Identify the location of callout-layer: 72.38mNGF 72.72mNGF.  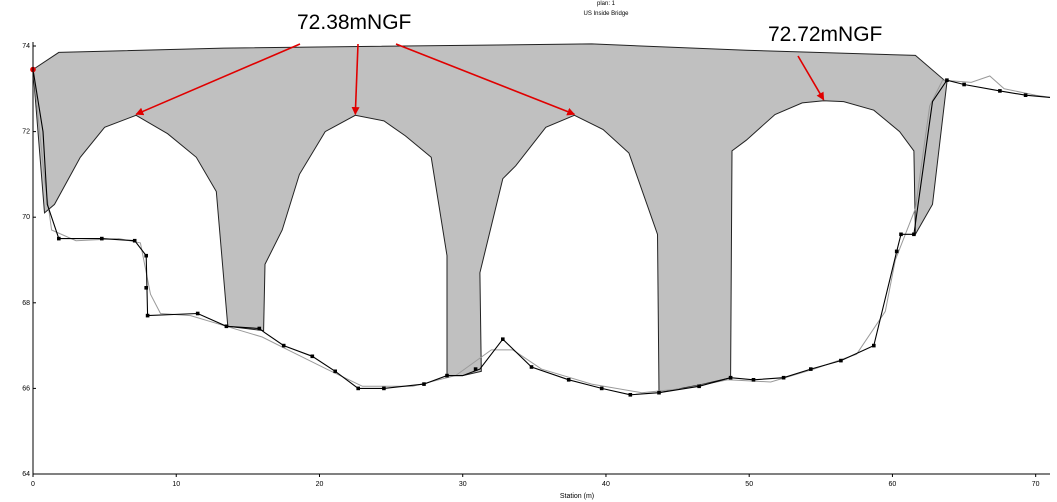
(508, 63).